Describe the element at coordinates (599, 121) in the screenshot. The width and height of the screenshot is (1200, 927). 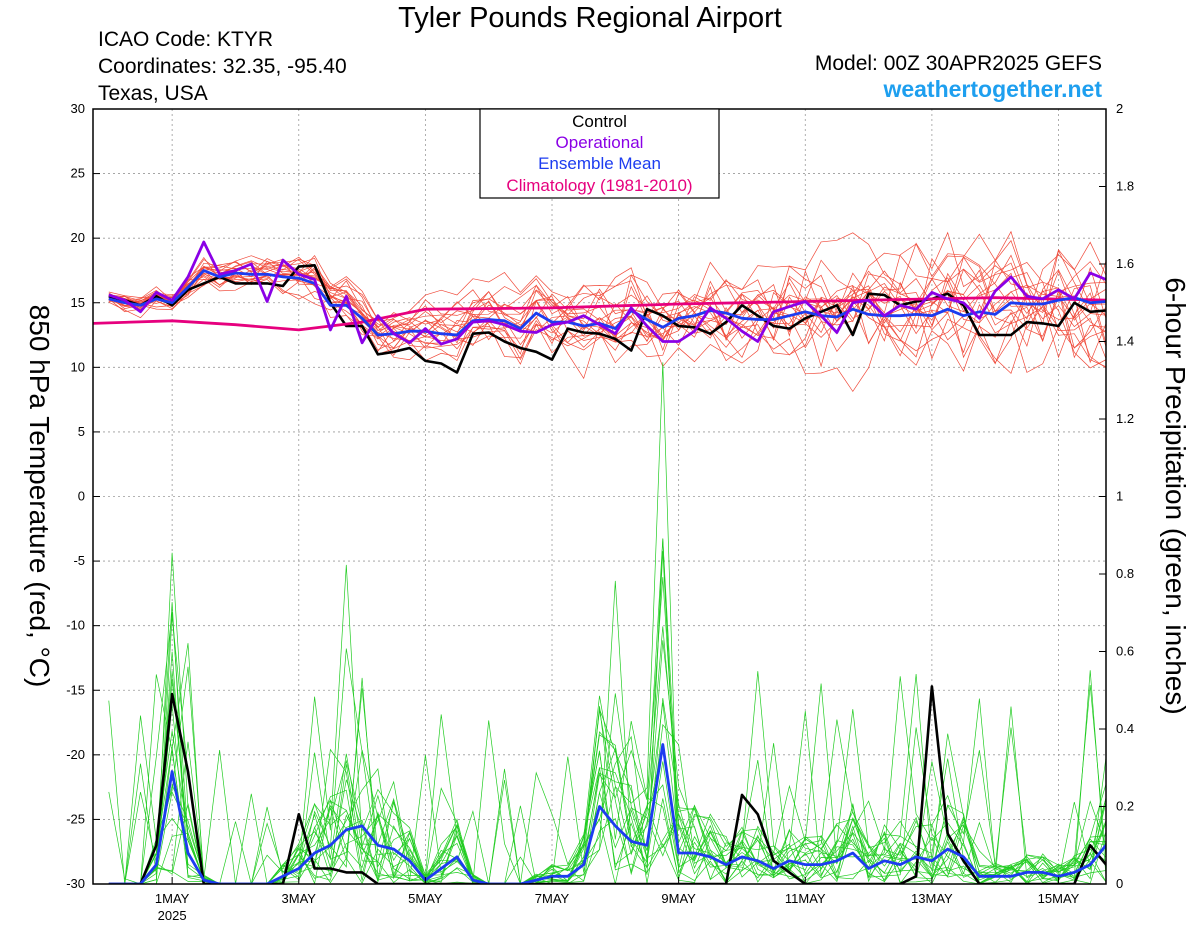
I see `legend-control: Control` at that location.